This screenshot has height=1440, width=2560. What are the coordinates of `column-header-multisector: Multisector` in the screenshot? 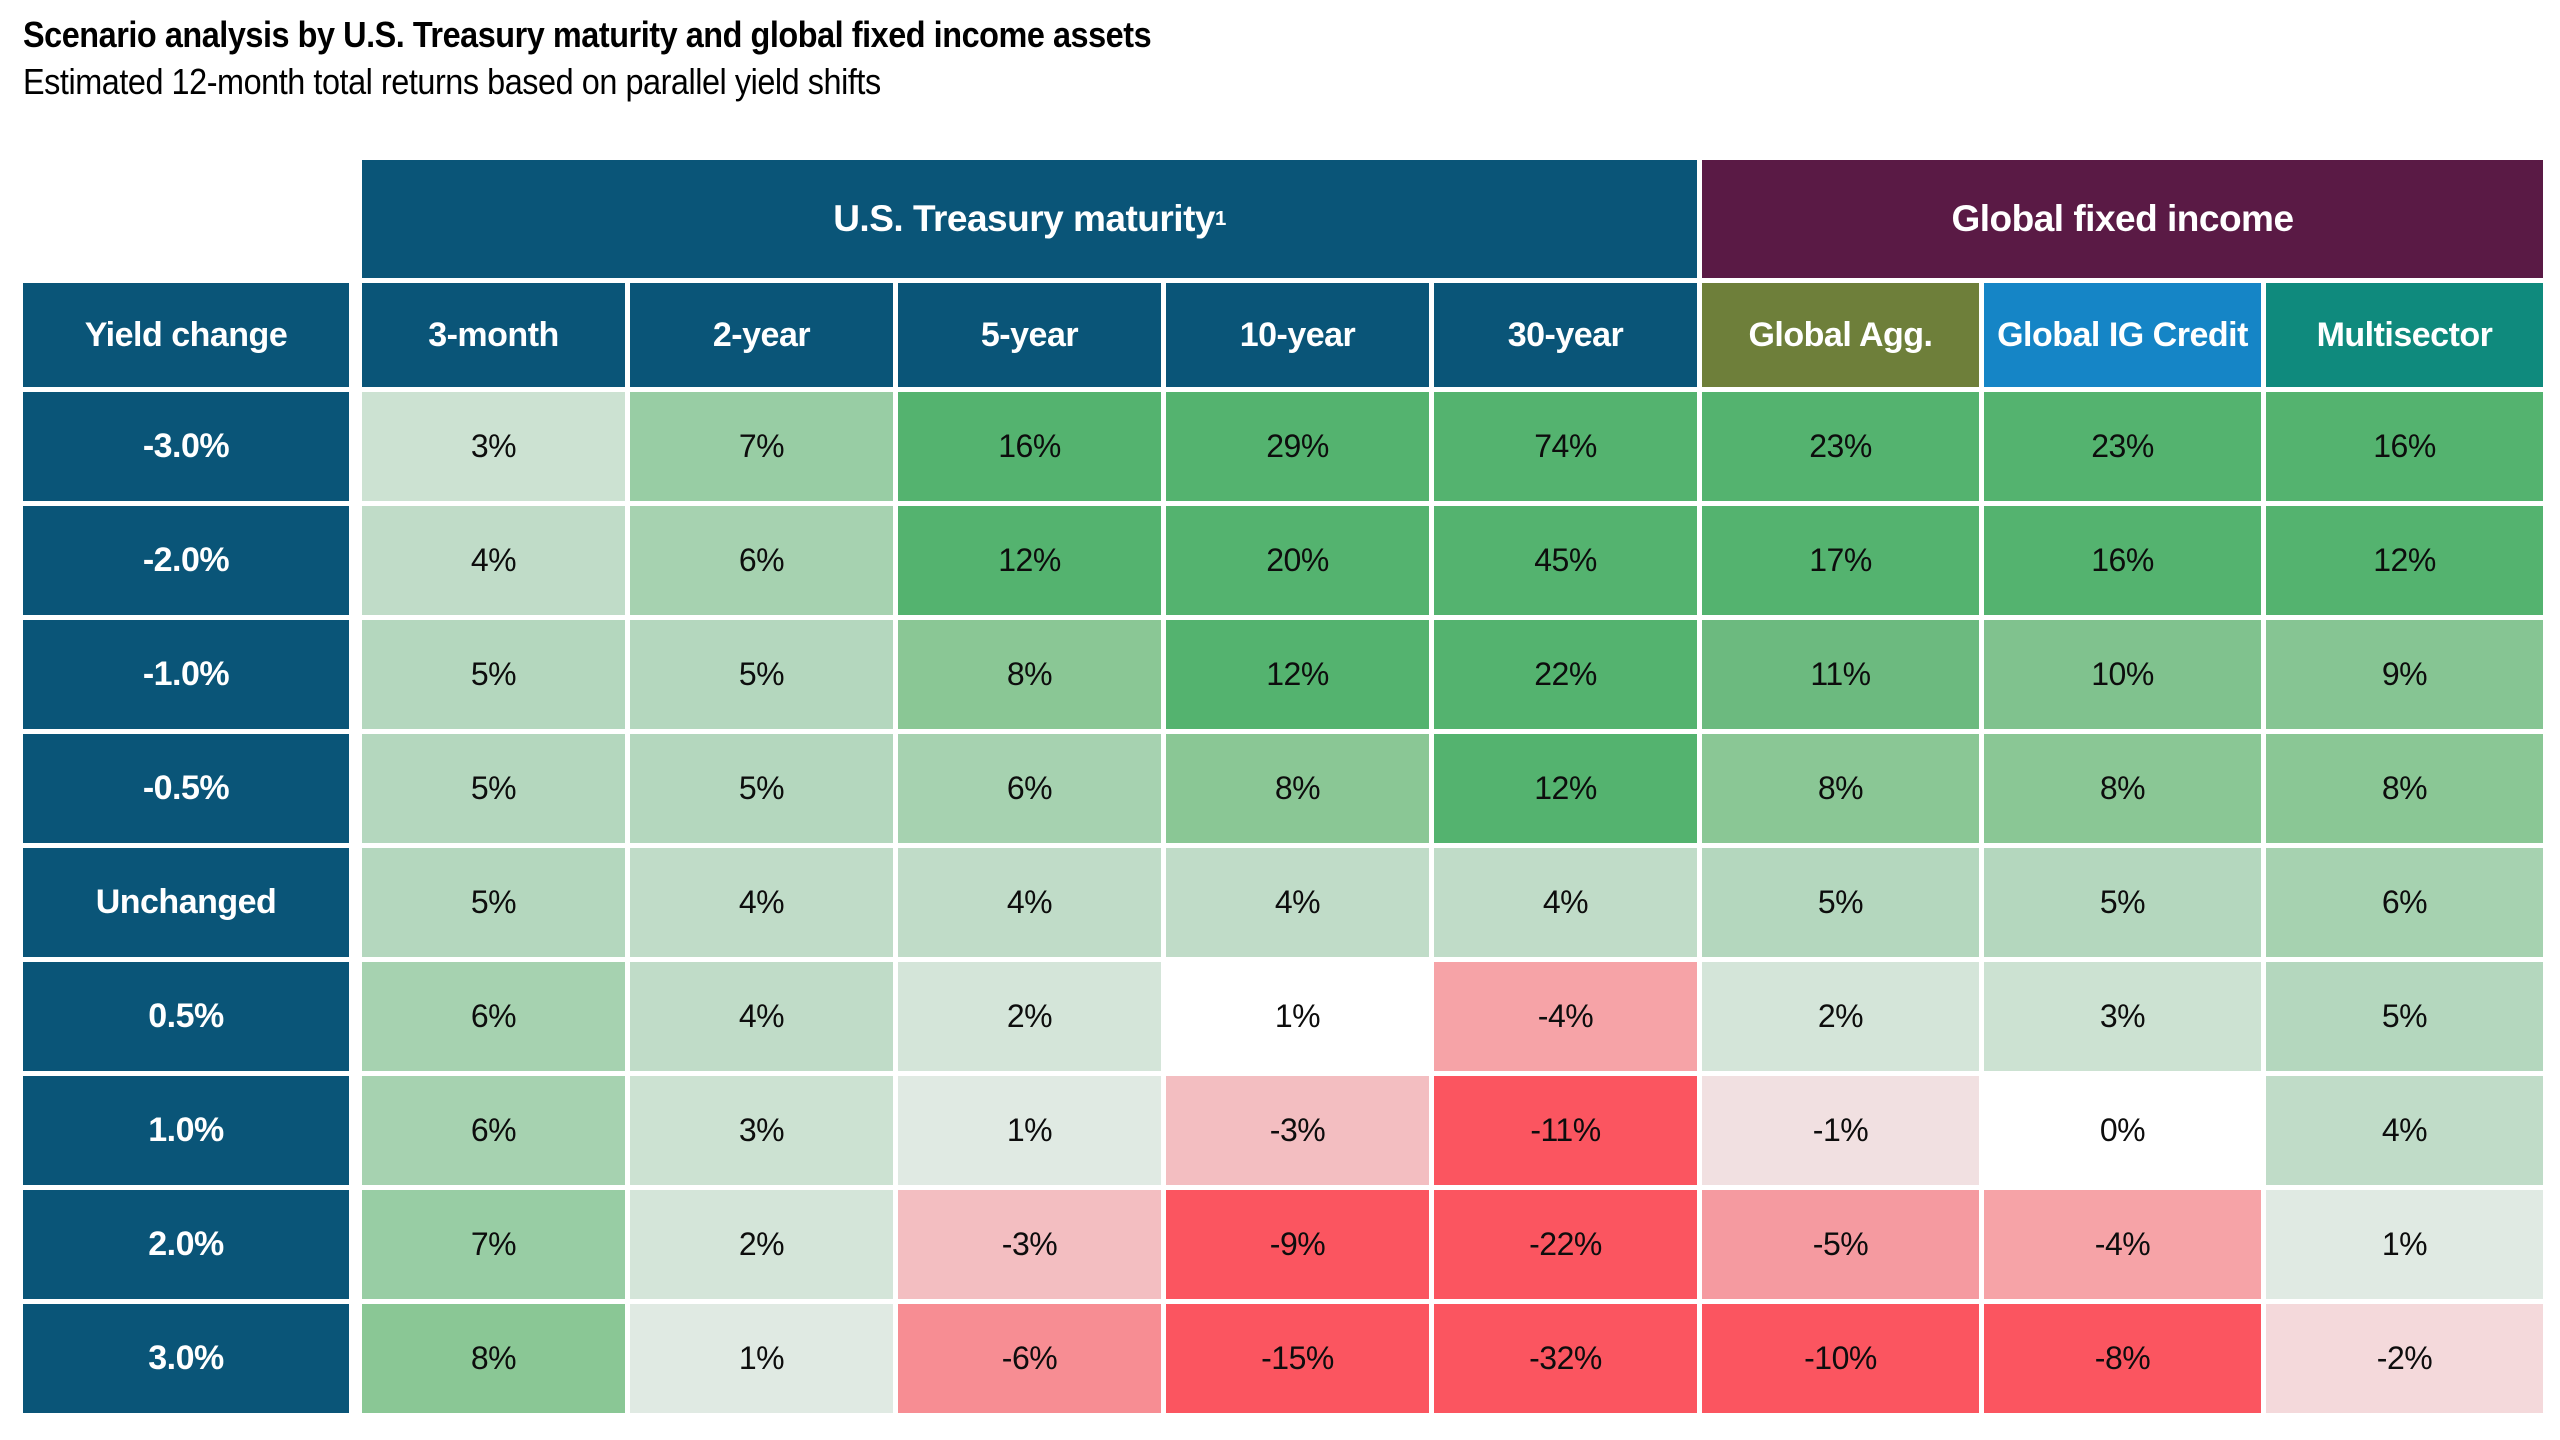 It's located at (2404, 335).